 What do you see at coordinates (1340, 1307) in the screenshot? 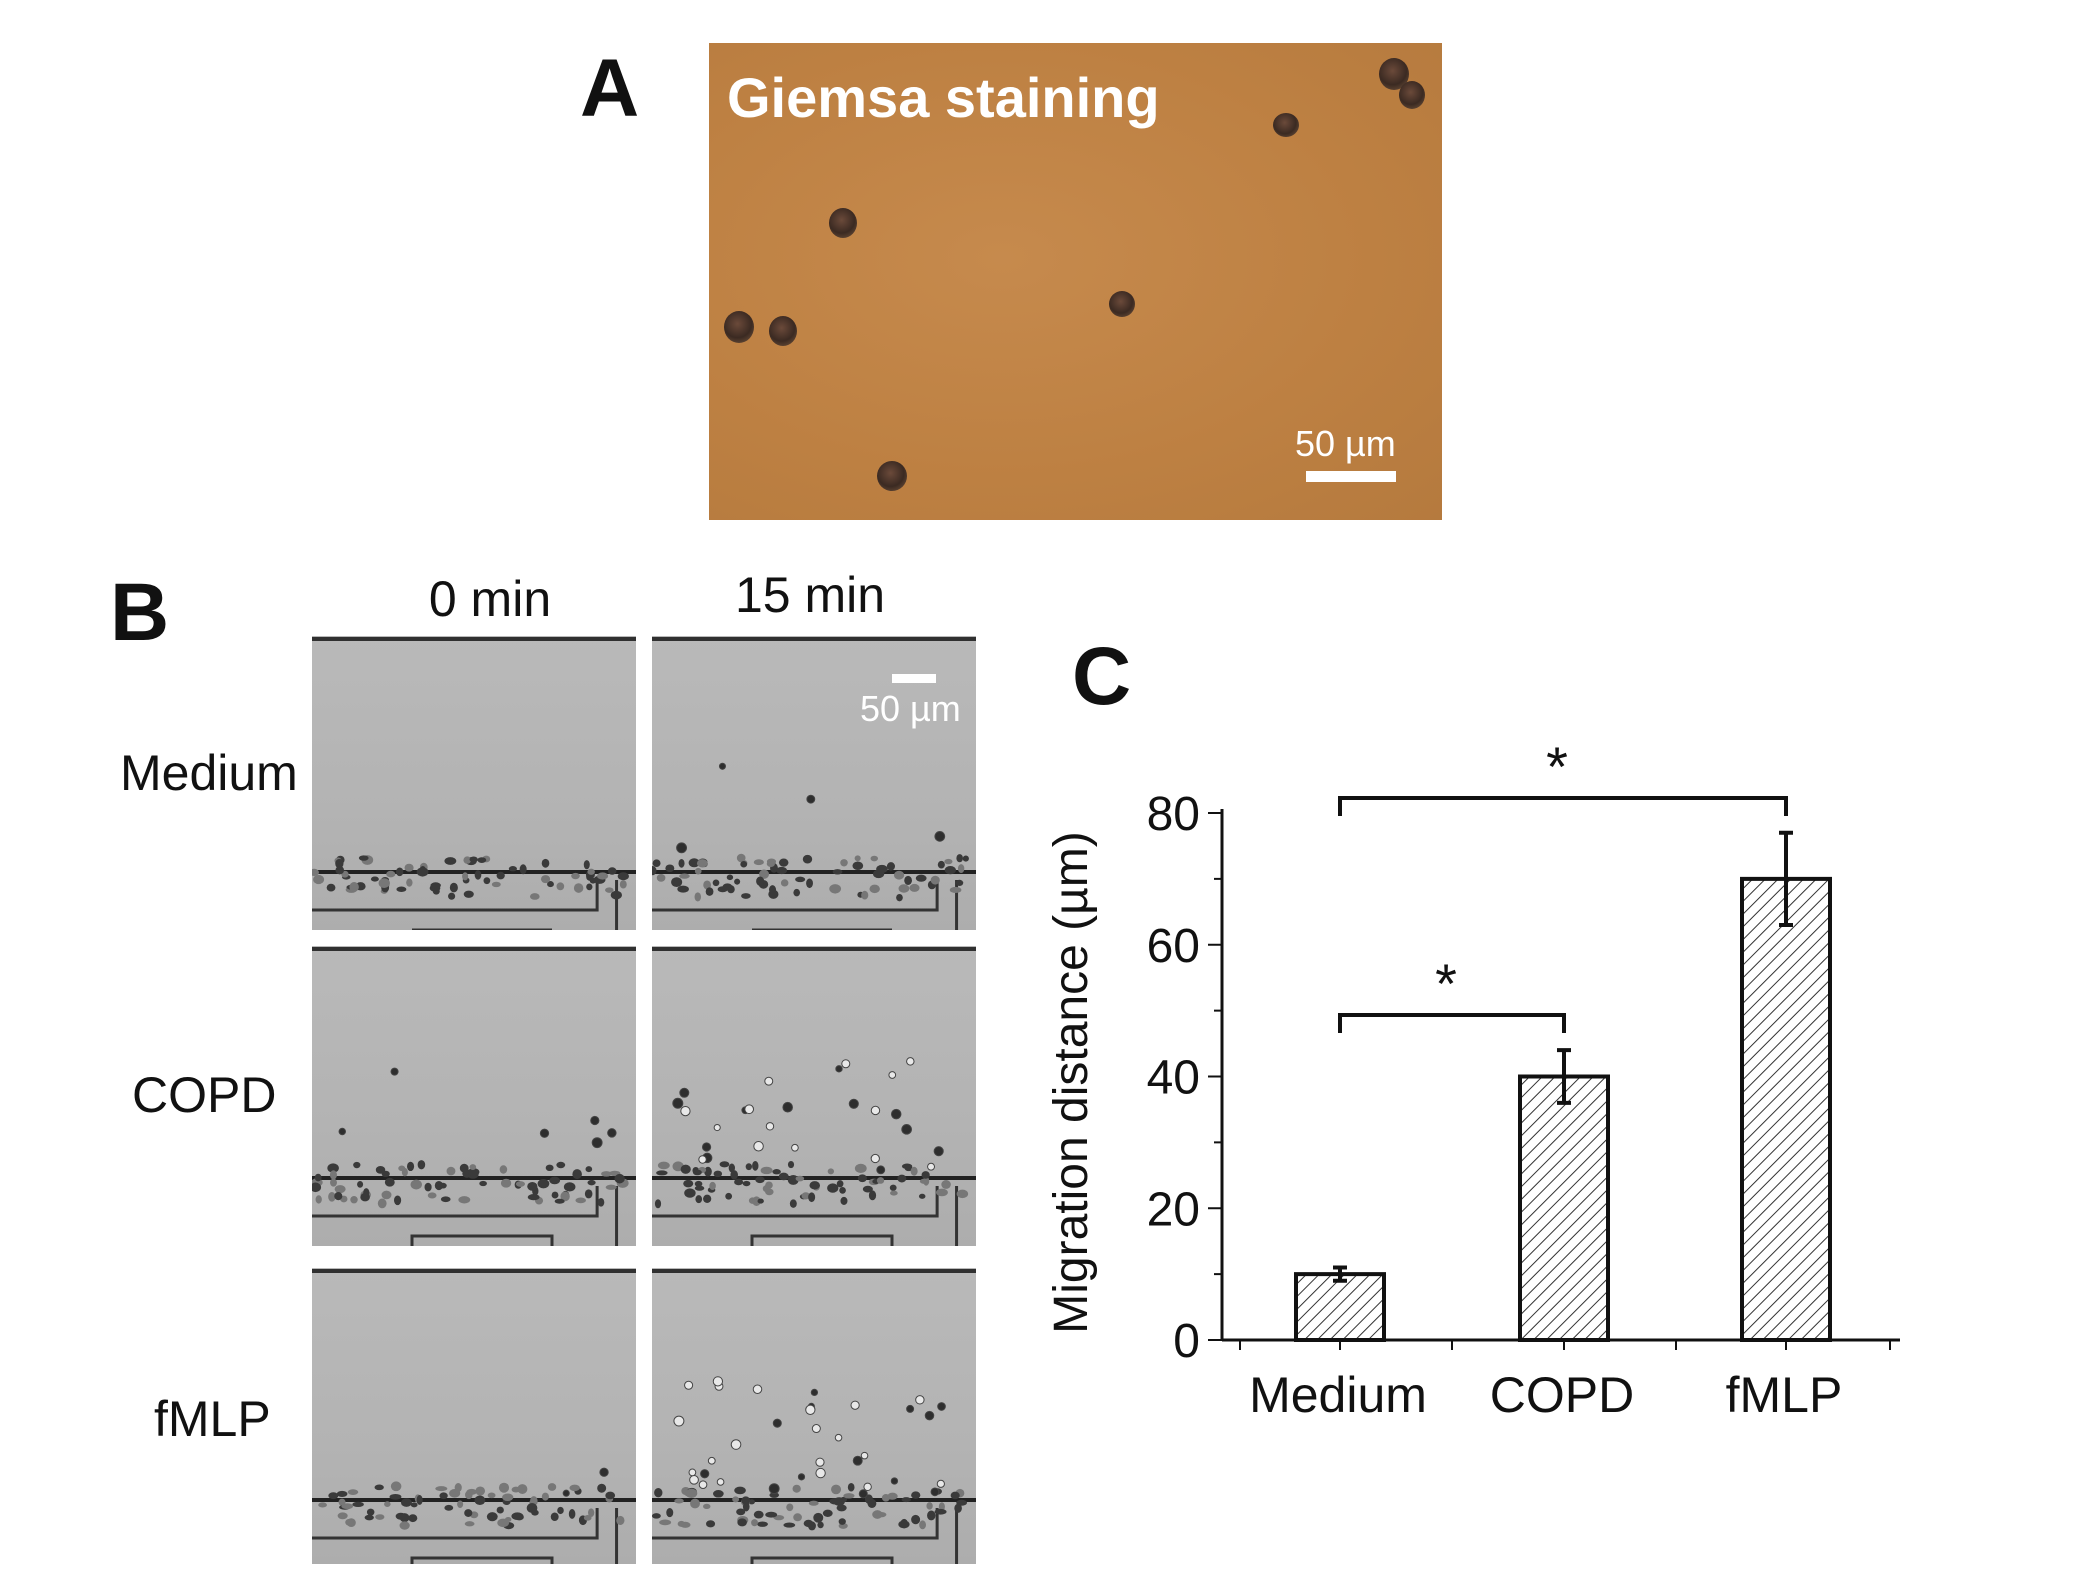
I see `bar-medium` at bounding box center [1340, 1307].